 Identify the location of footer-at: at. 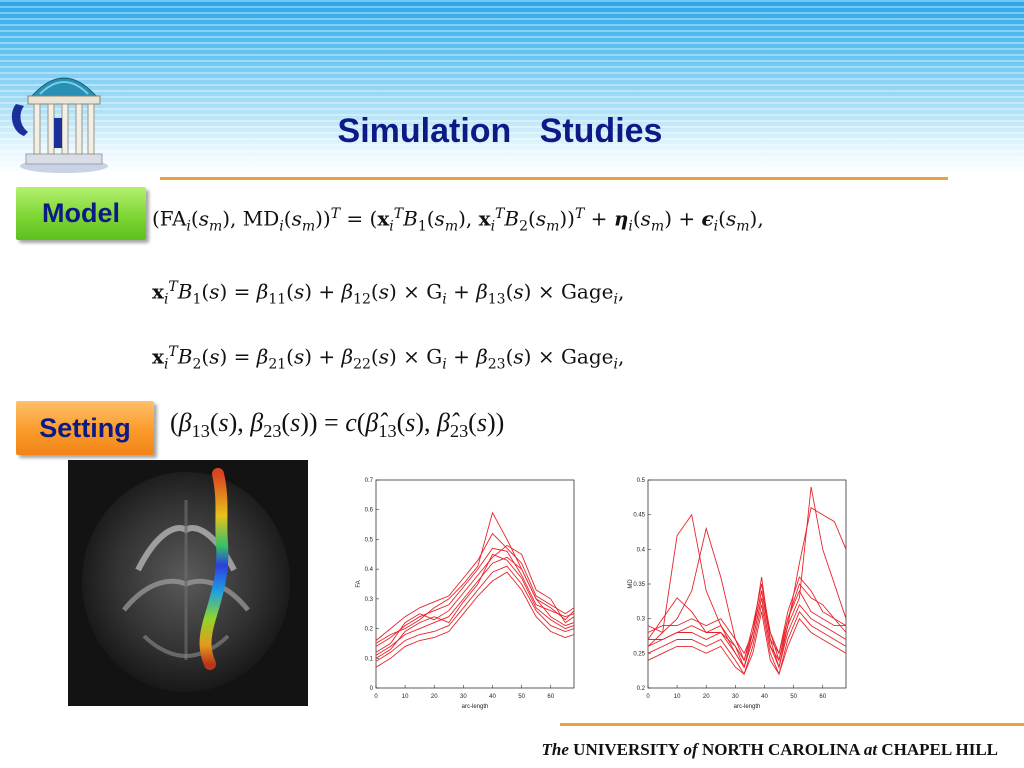
(870, 749).